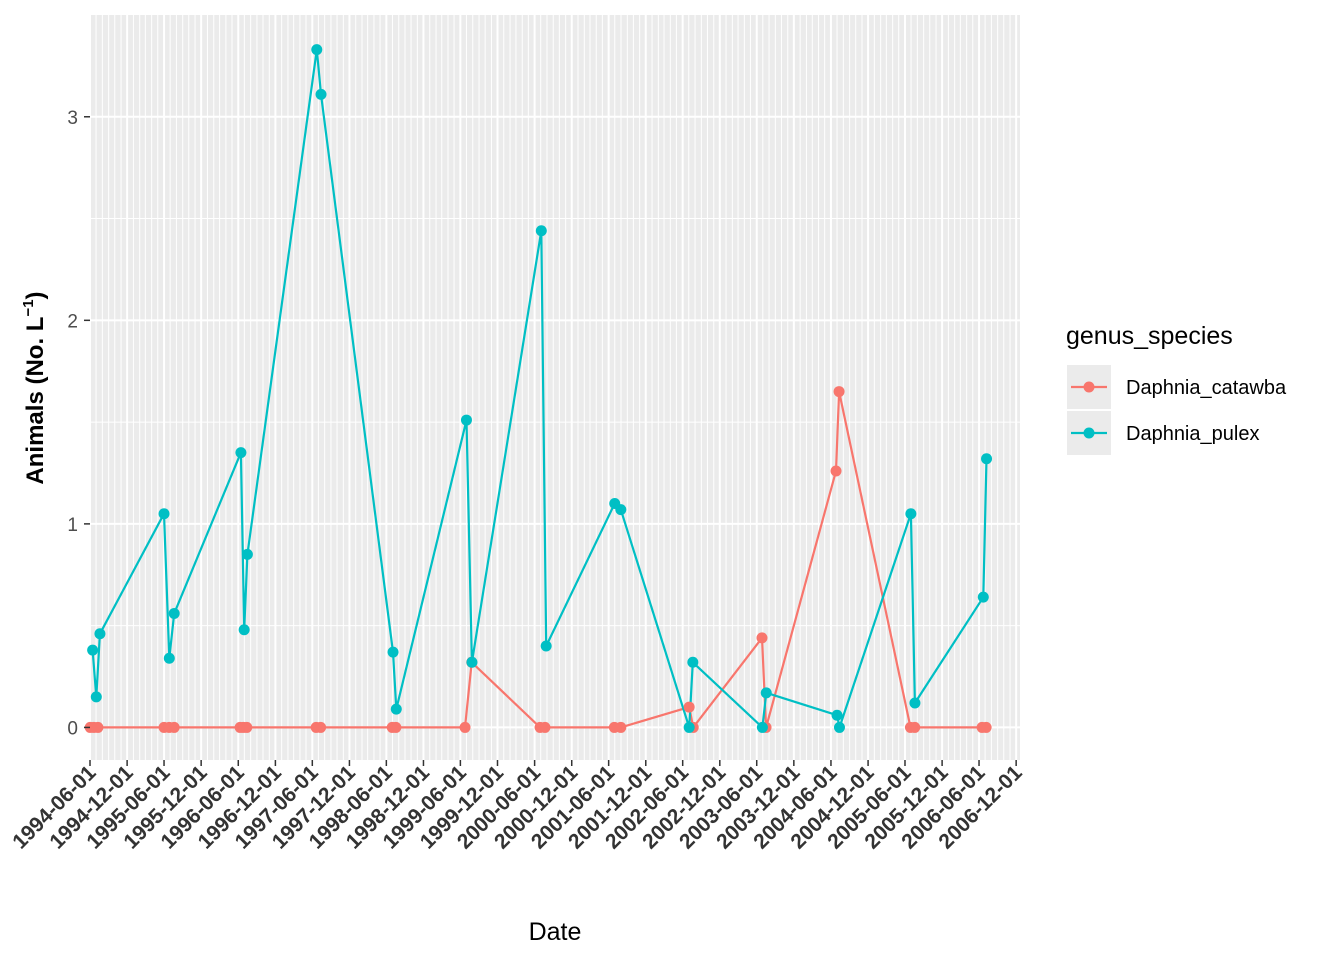  I want to click on y-tick-label: 3, so click(72, 118).